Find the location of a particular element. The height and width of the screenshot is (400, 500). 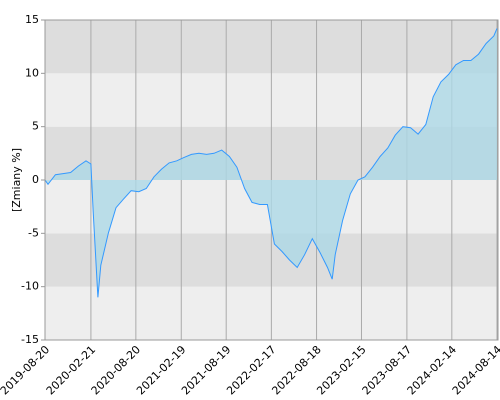

y-tick-label: -10 is located at coordinates (30, 286).